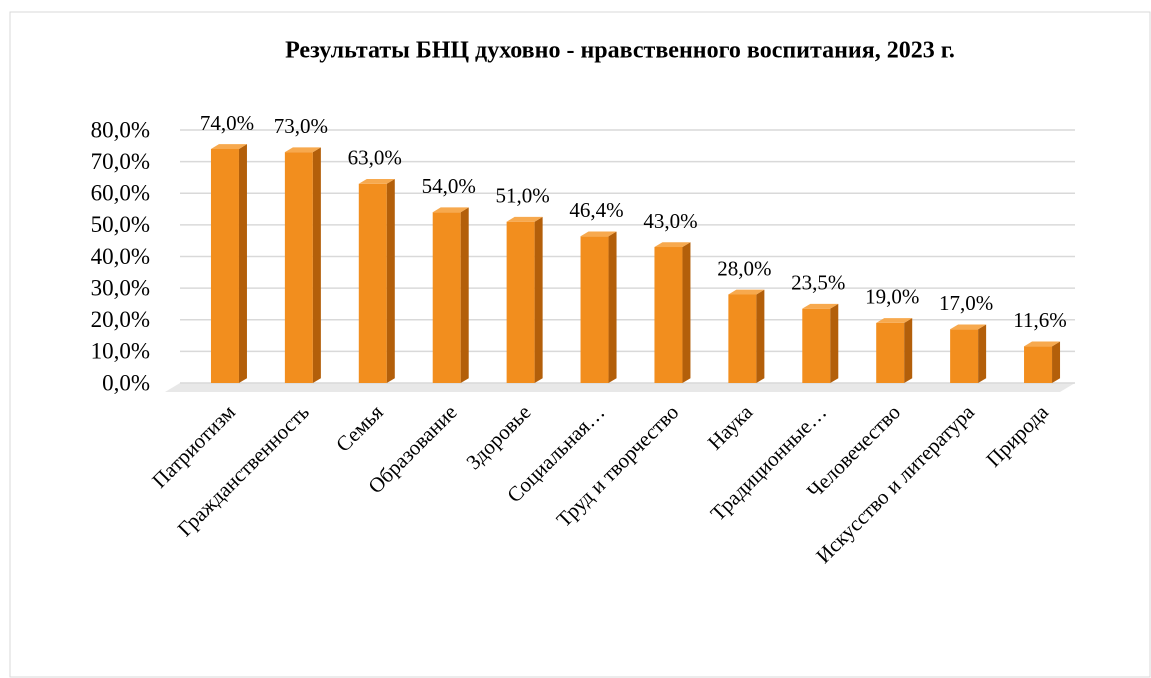  What do you see at coordinates (375, 158) in the screenshot?
I see `value-label: 63,0%` at bounding box center [375, 158].